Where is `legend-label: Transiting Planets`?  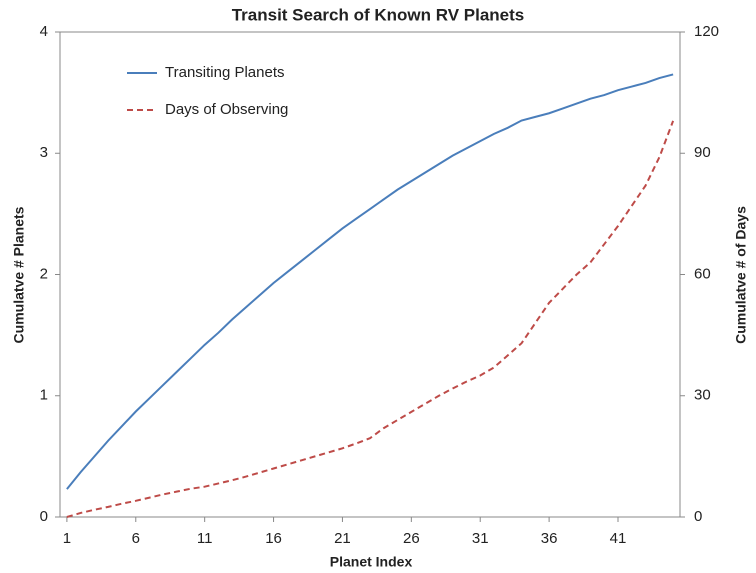 legend-label: Transiting Planets is located at coordinates (225, 72).